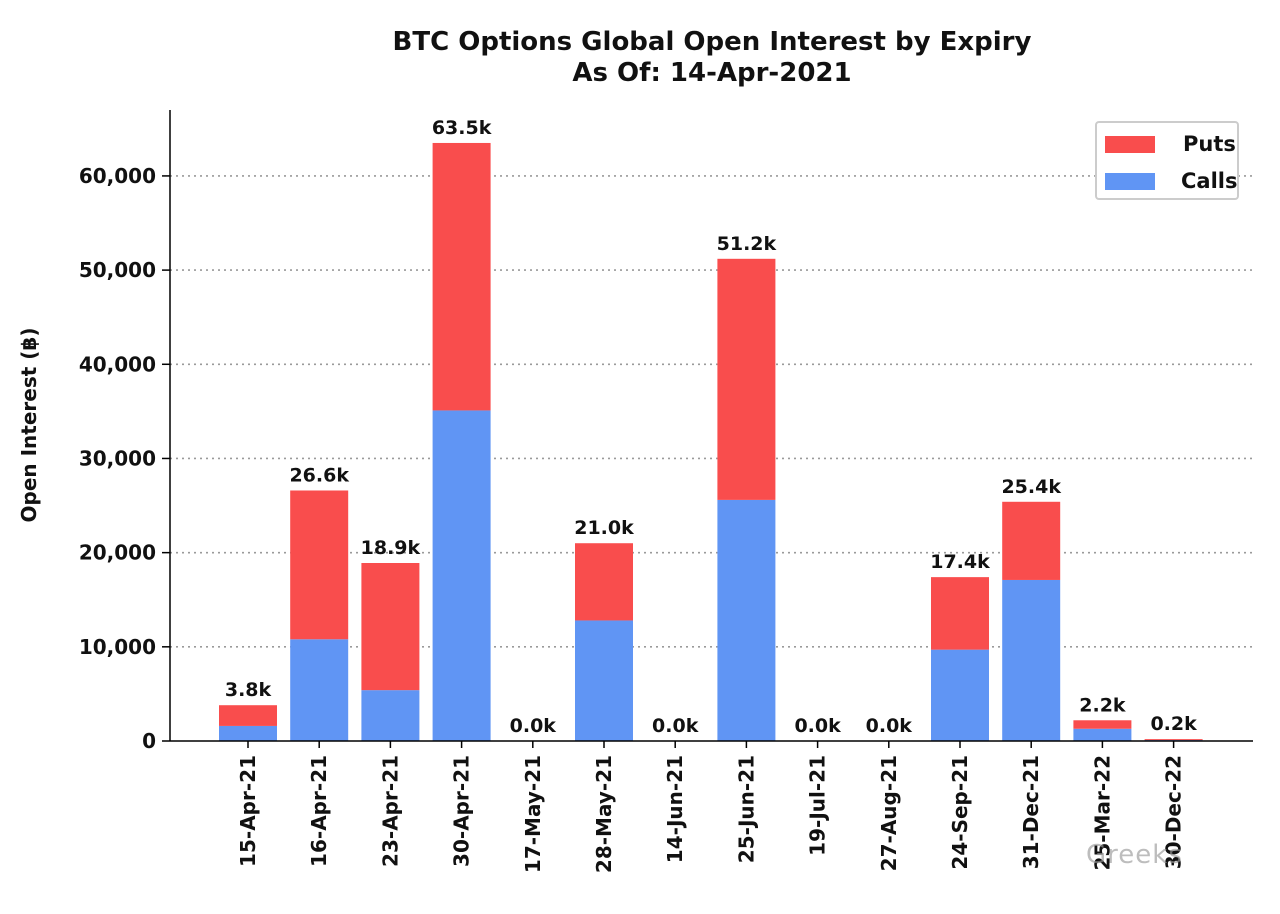 The image size is (1280, 914). What do you see at coordinates (117, 176) in the screenshot?
I see `y-tick-label: 60,000` at bounding box center [117, 176].